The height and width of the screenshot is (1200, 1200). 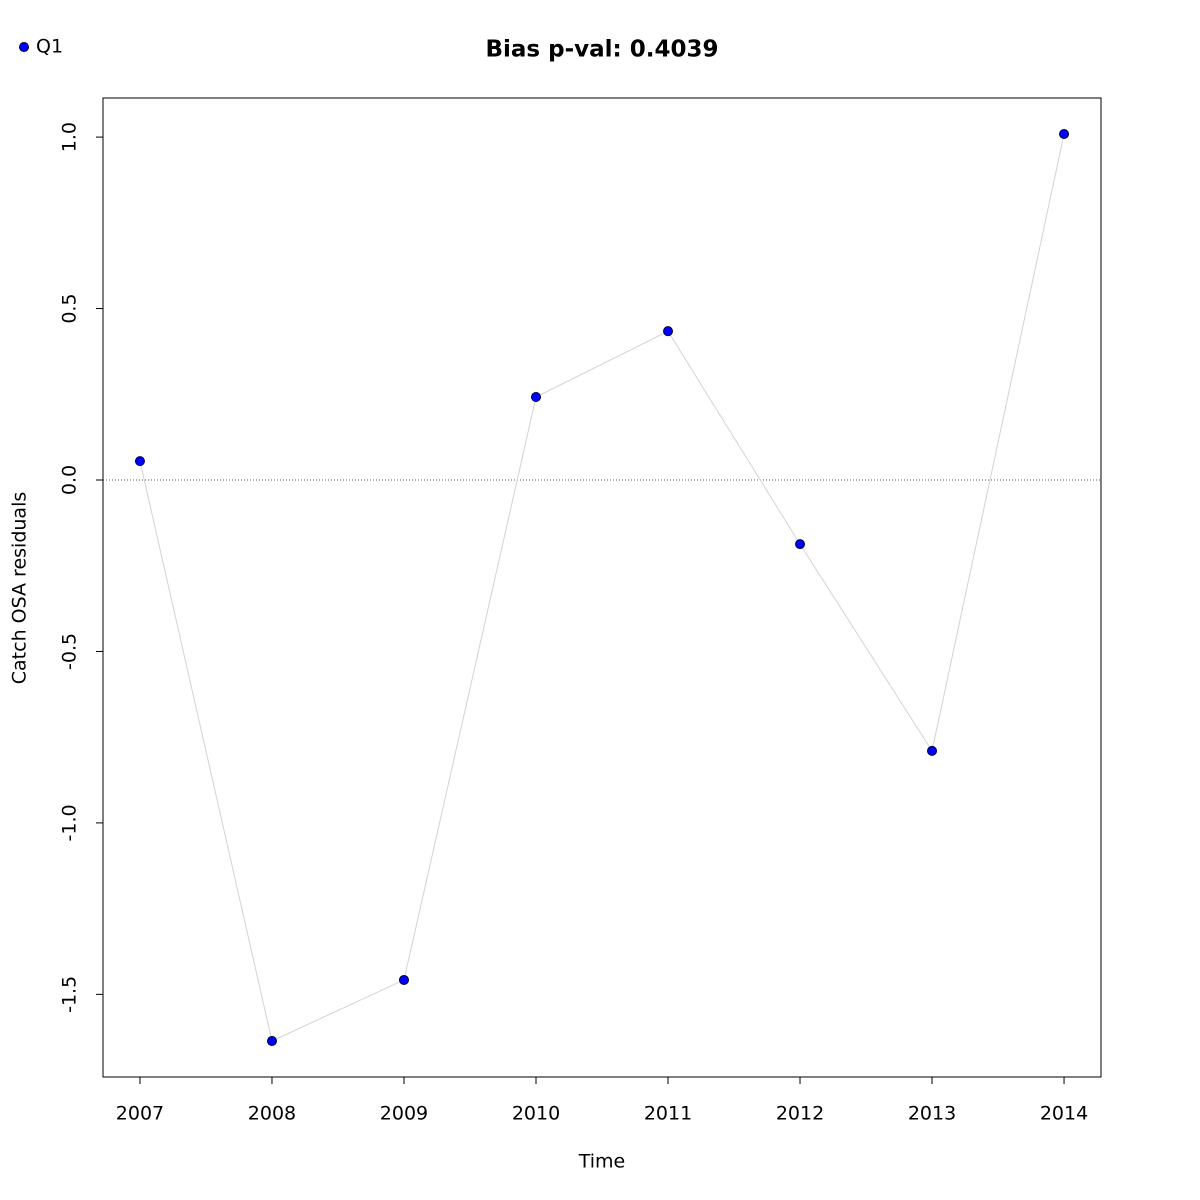 I want to click on legend-marker, so click(x=24, y=47).